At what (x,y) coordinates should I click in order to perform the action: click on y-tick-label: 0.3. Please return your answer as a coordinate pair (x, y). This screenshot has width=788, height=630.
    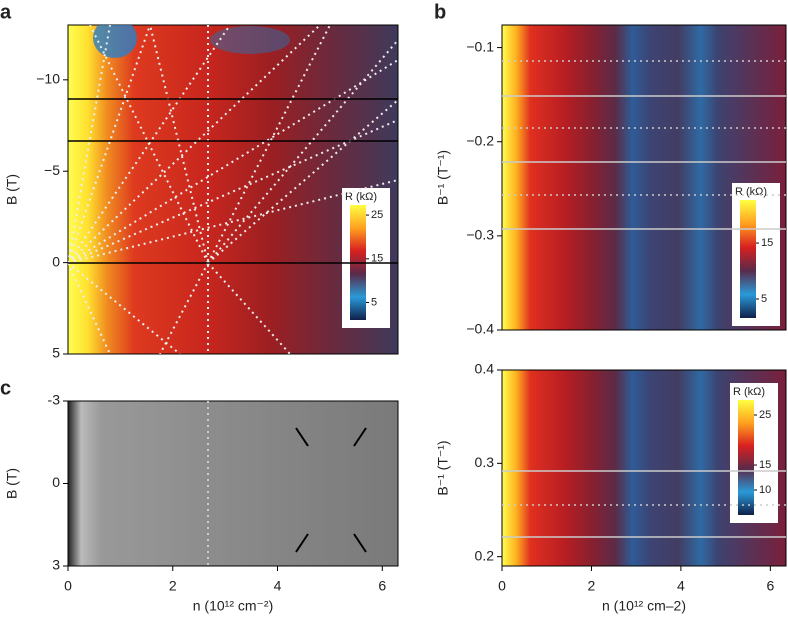
    Looking at the image, I should click on (485, 462).